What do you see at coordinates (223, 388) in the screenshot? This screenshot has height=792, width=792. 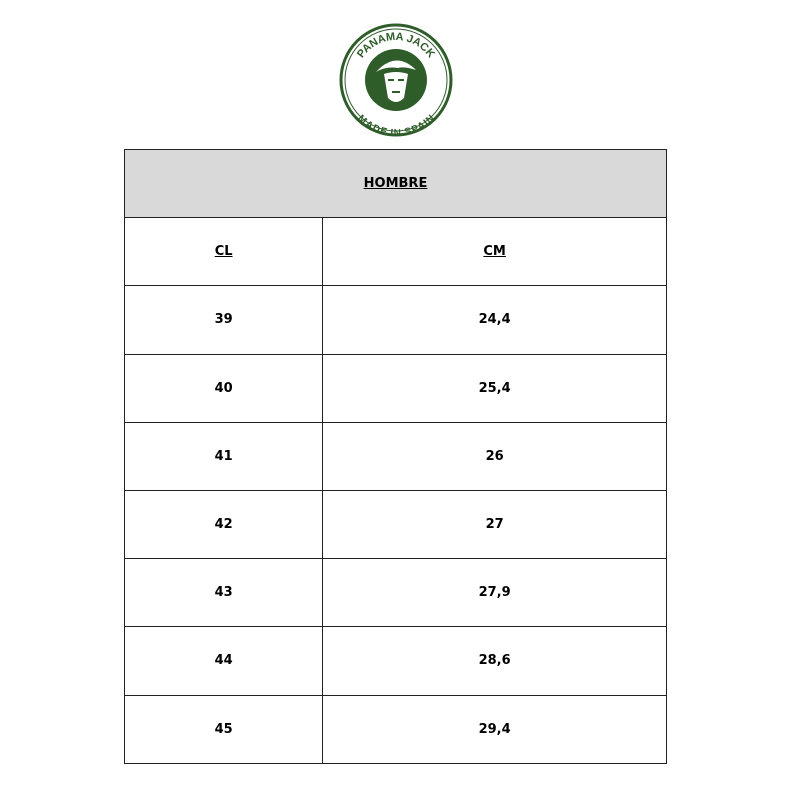 I see `cell-cl: 40` at bounding box center [223, 388].